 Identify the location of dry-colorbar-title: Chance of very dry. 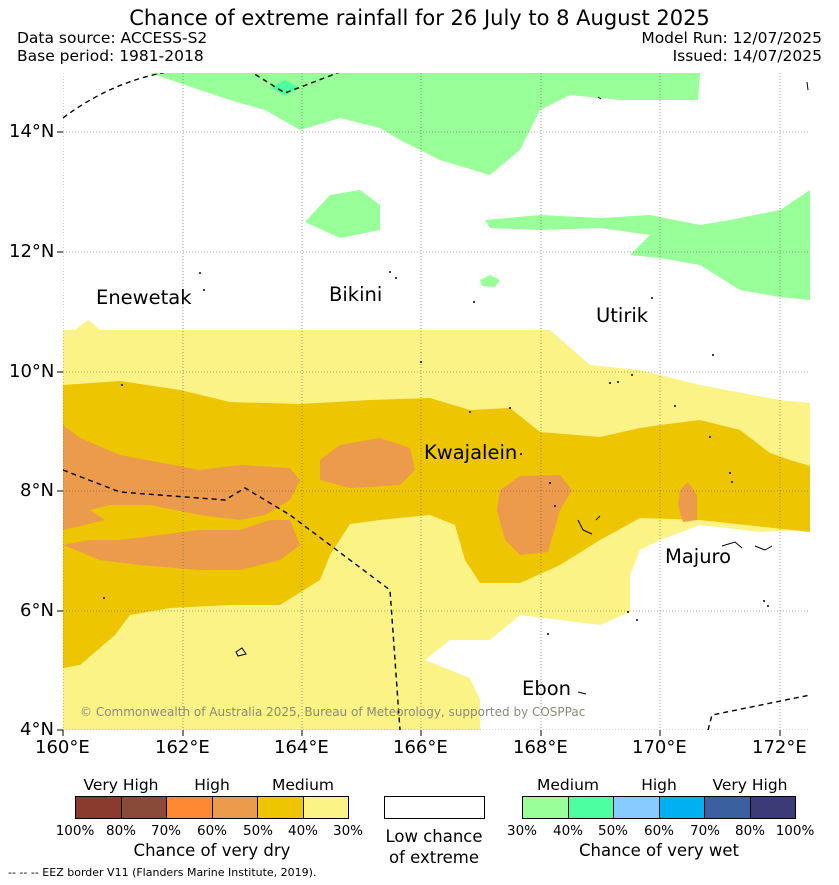
(212, 850).